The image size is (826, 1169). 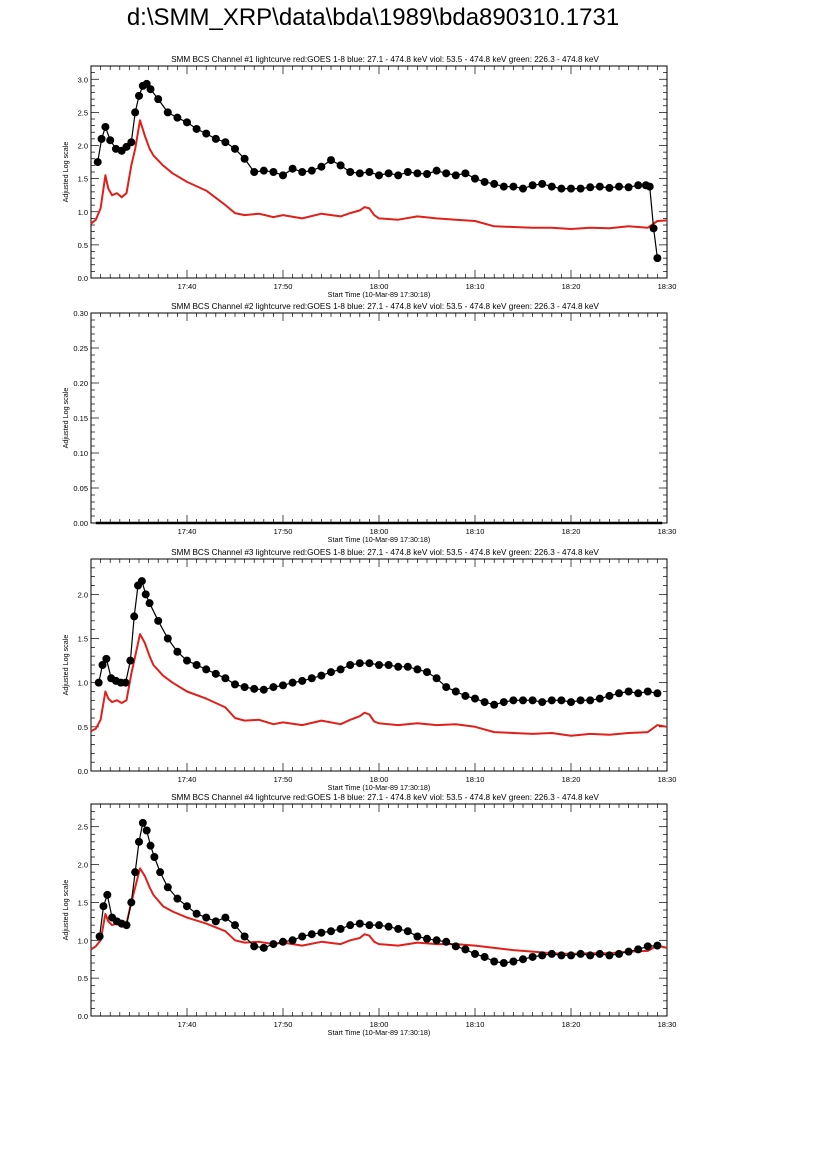 What do you see at coordinates (83, 771) in the screenshot?
I see `chart3-y-tick-label: 0.0` at bounding box center [83, 771].